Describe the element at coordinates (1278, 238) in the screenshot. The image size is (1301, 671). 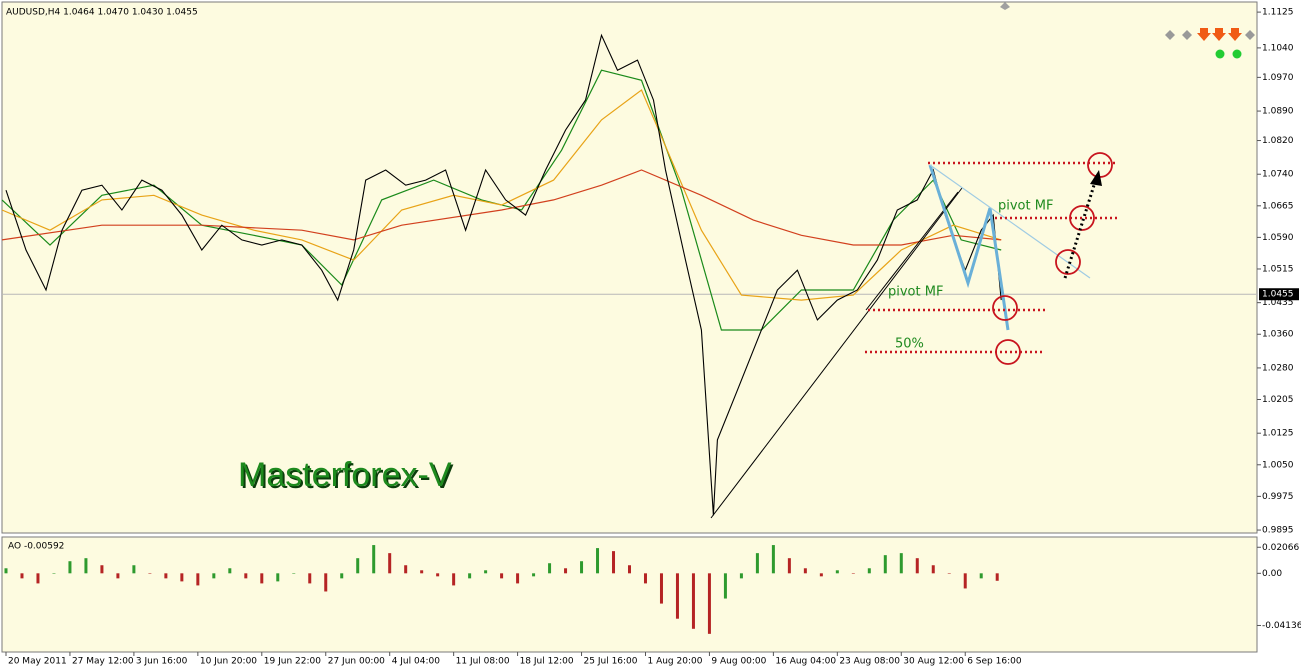
I see `y-tick-label: 1.0590` at that location.